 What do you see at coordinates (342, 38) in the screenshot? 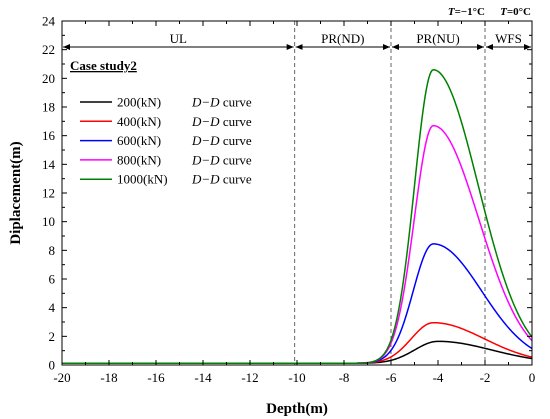
I see `zone-label: PR(ND)` at bounding box center [342, 38].